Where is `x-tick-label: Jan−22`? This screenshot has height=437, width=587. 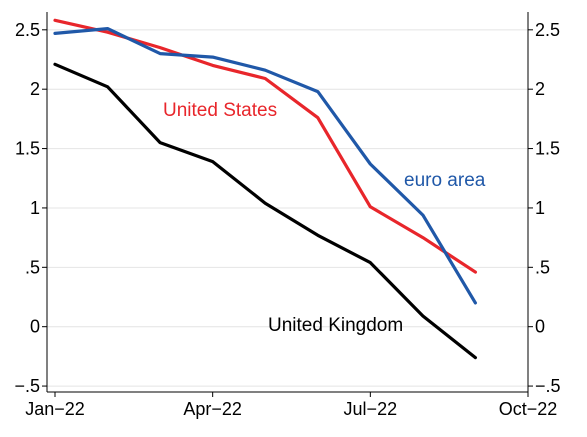
x-tick-label: Jan−22 is located at coordinates (55, 409).